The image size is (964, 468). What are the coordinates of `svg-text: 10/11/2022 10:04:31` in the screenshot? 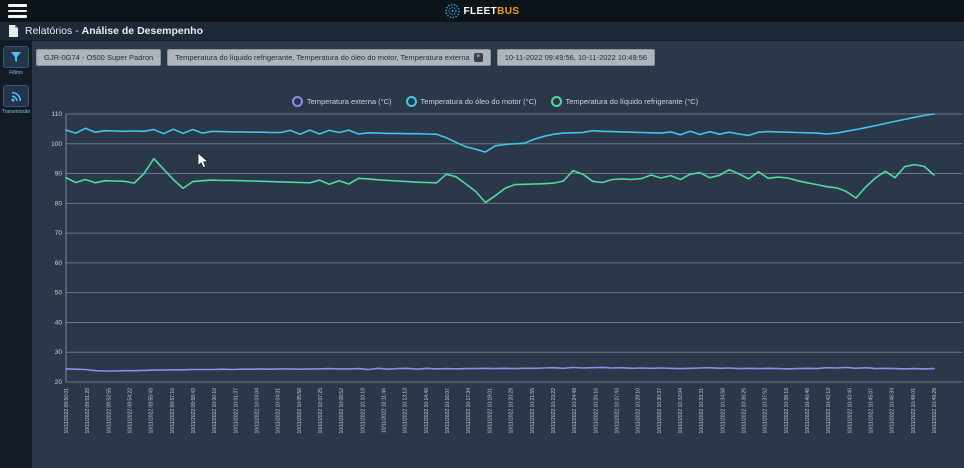 It's located at (279, 411).